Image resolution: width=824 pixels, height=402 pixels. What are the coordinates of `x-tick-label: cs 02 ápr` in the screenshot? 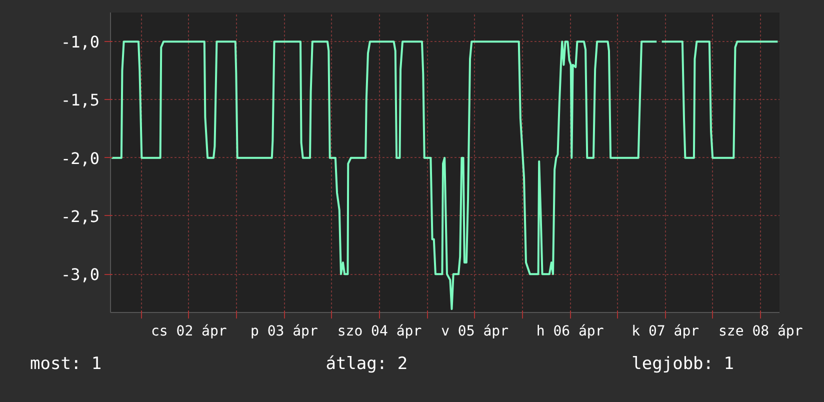 It's located at (188, 332).